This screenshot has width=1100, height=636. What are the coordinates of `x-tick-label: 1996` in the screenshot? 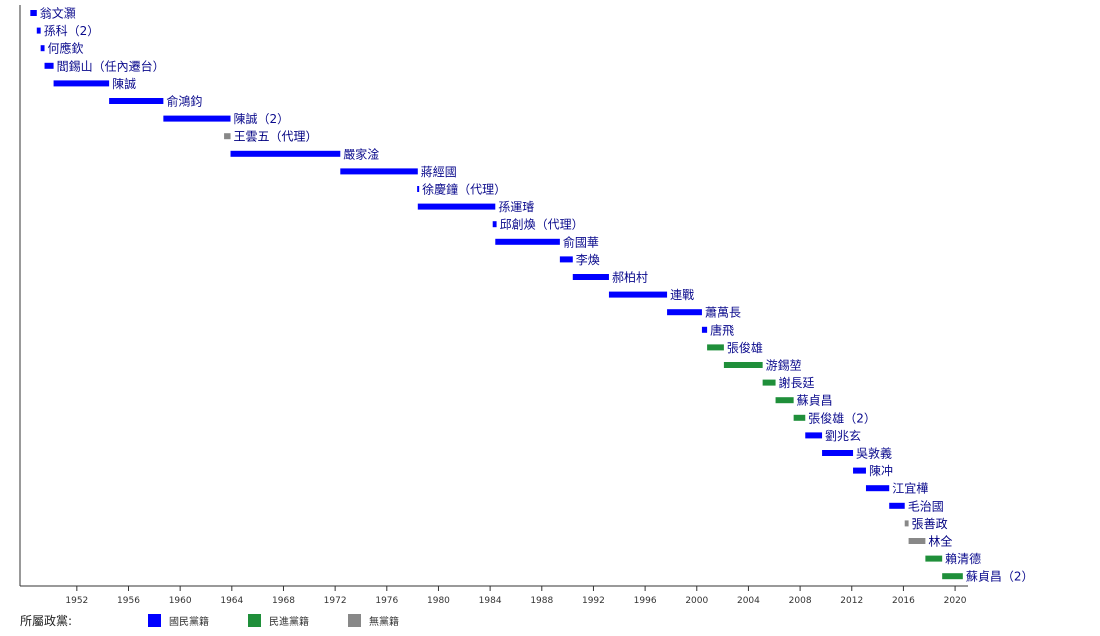 It's located at (645, 601).